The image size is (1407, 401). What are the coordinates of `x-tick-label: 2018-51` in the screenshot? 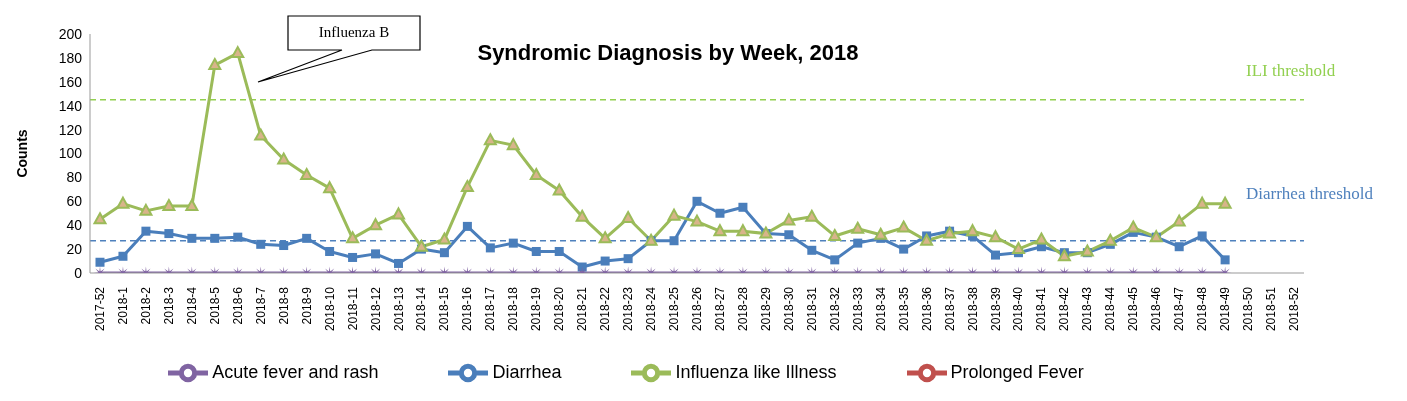 It's located at (1271, 309).